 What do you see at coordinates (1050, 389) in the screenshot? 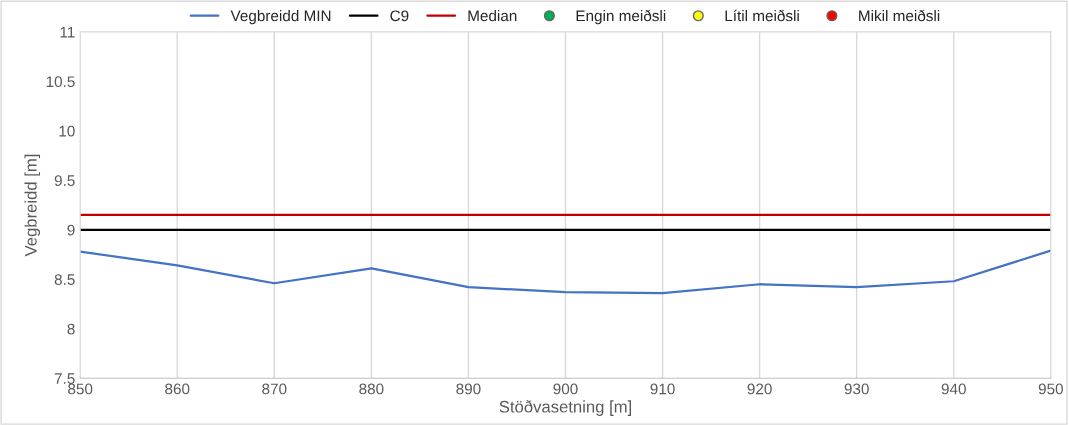
I see `x-tick-label: 950` at bounding box center [1050, 389].